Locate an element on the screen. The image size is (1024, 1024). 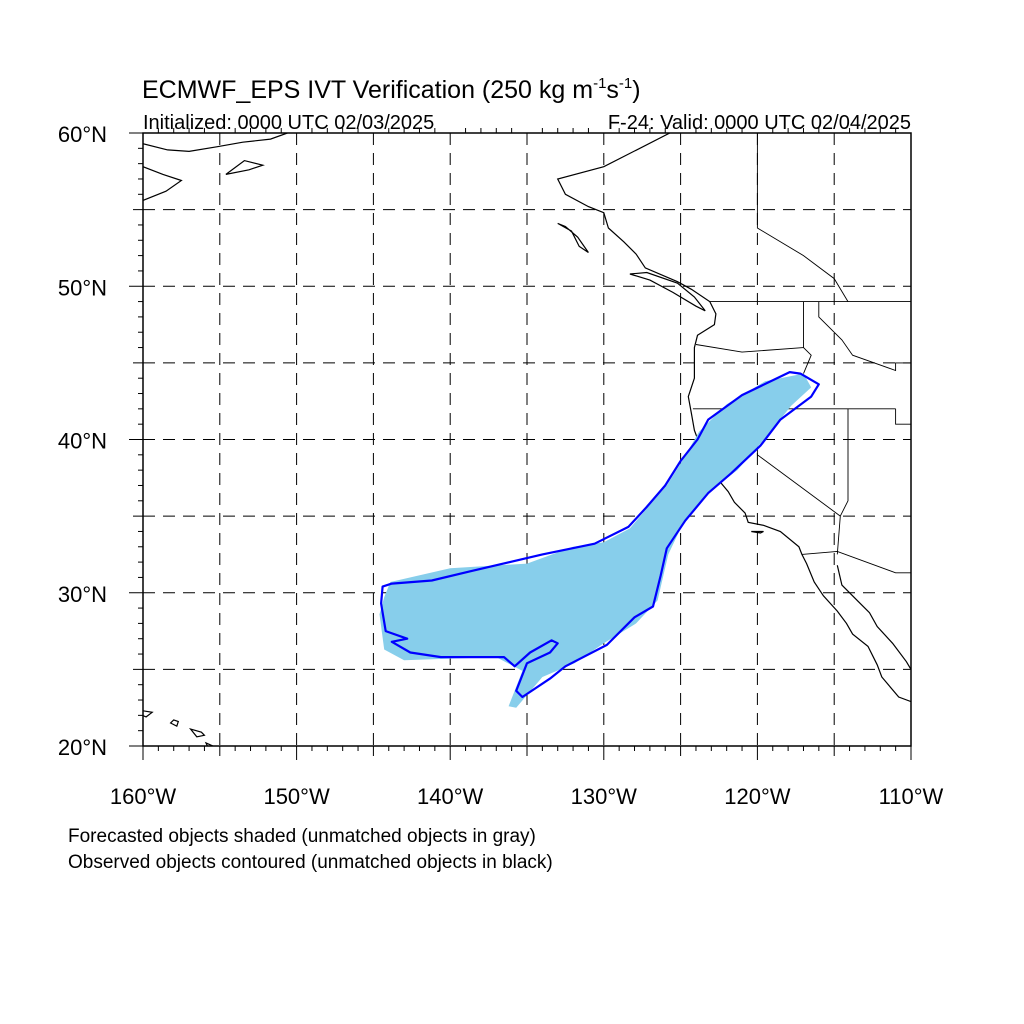
coastline-haida-gwaii is located at coordinates (573, 238).